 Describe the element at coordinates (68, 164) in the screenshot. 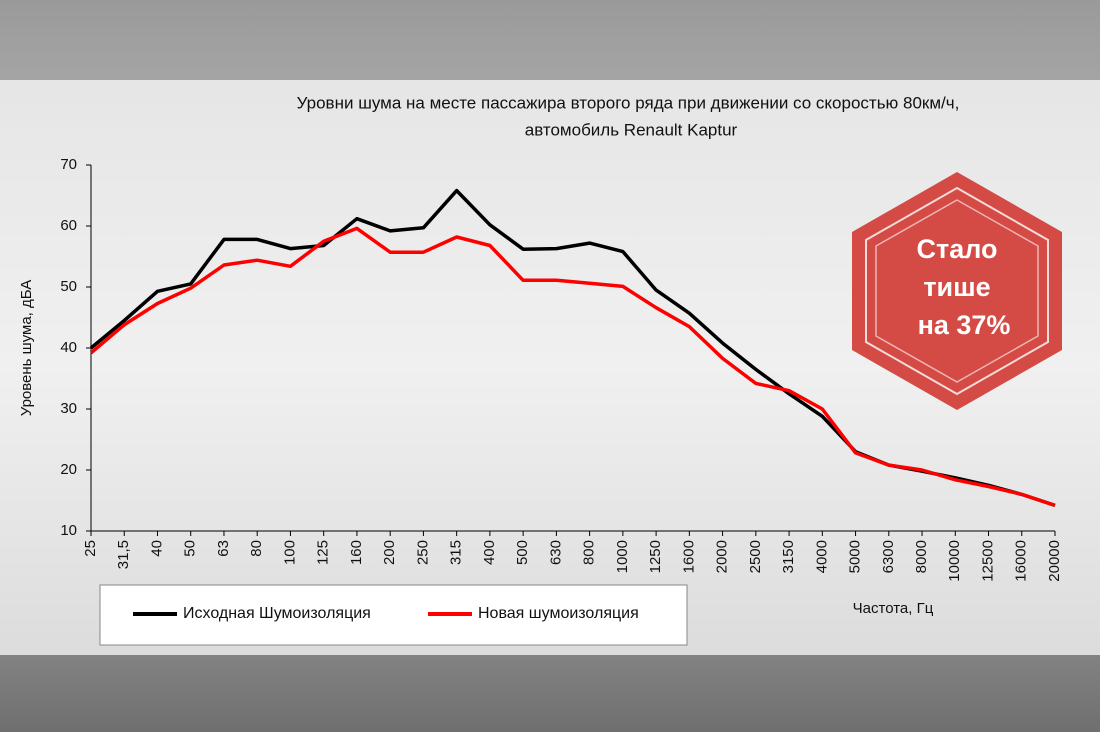

I see `y-tick-label: 70` at that location.